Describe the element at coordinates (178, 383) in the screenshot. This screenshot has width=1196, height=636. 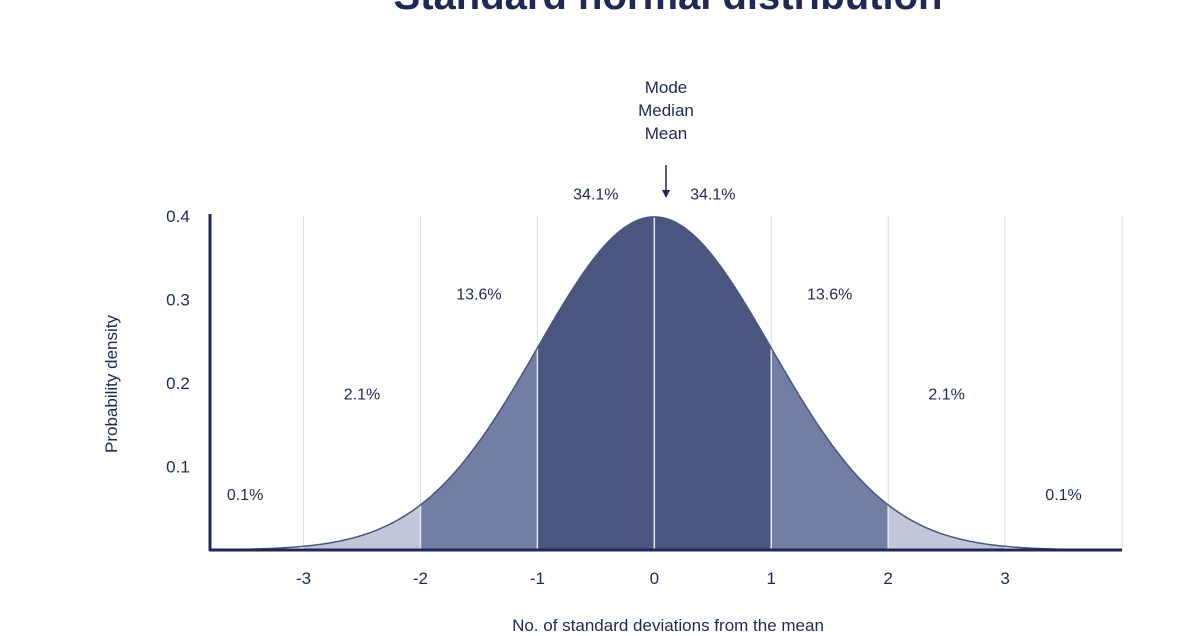
I see `y-tick-label: 0.2` at that location.